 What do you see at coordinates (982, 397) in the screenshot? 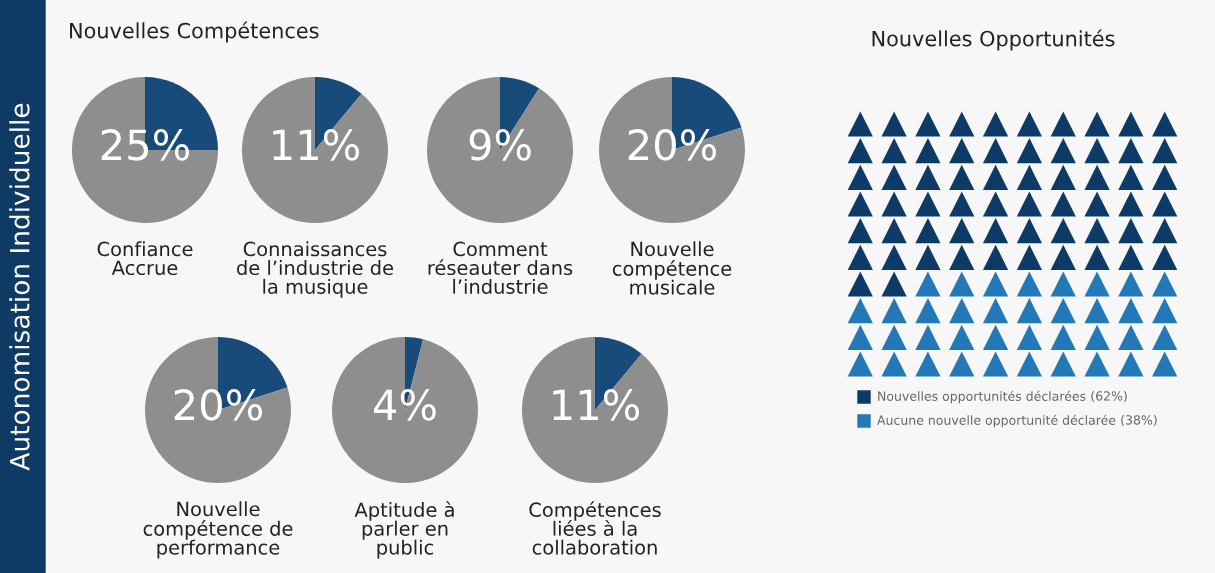
I see `category-label: Nouvelles opportunités déclarées` at bounding box center [982, 397].